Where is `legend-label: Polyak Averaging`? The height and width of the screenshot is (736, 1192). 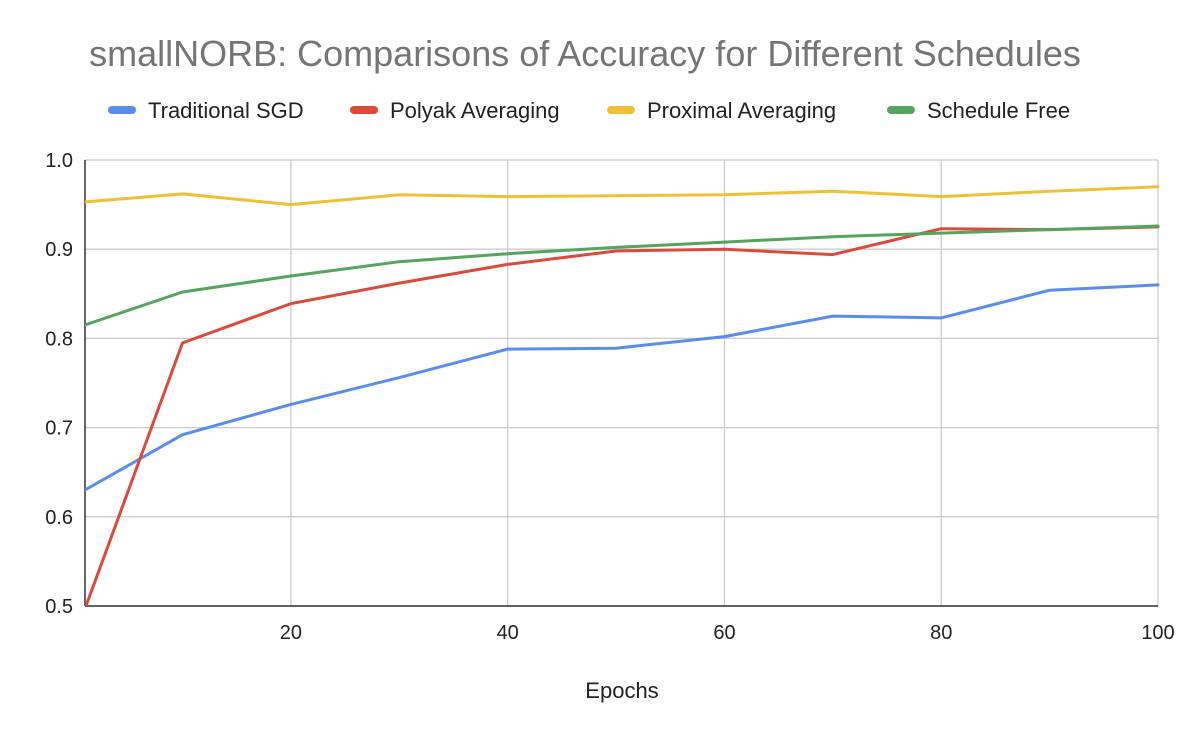
legend-label: Polyak Averaging is located at coordinates (475, 110).